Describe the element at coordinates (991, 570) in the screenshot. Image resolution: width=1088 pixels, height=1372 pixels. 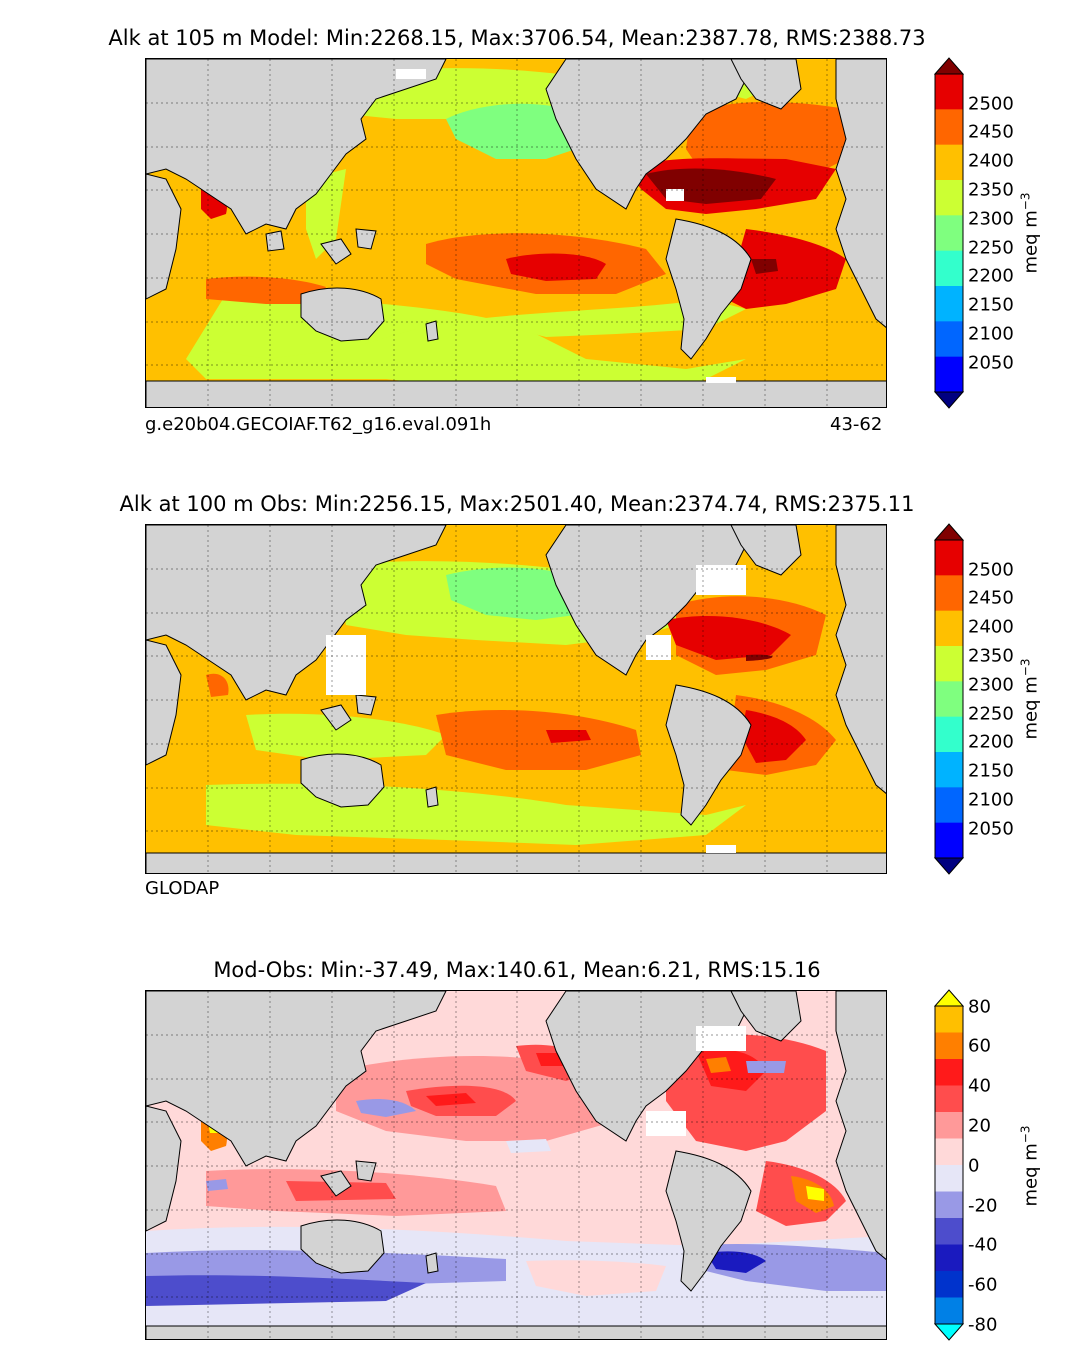
I see `panel-2-tick: 2500` at that location.